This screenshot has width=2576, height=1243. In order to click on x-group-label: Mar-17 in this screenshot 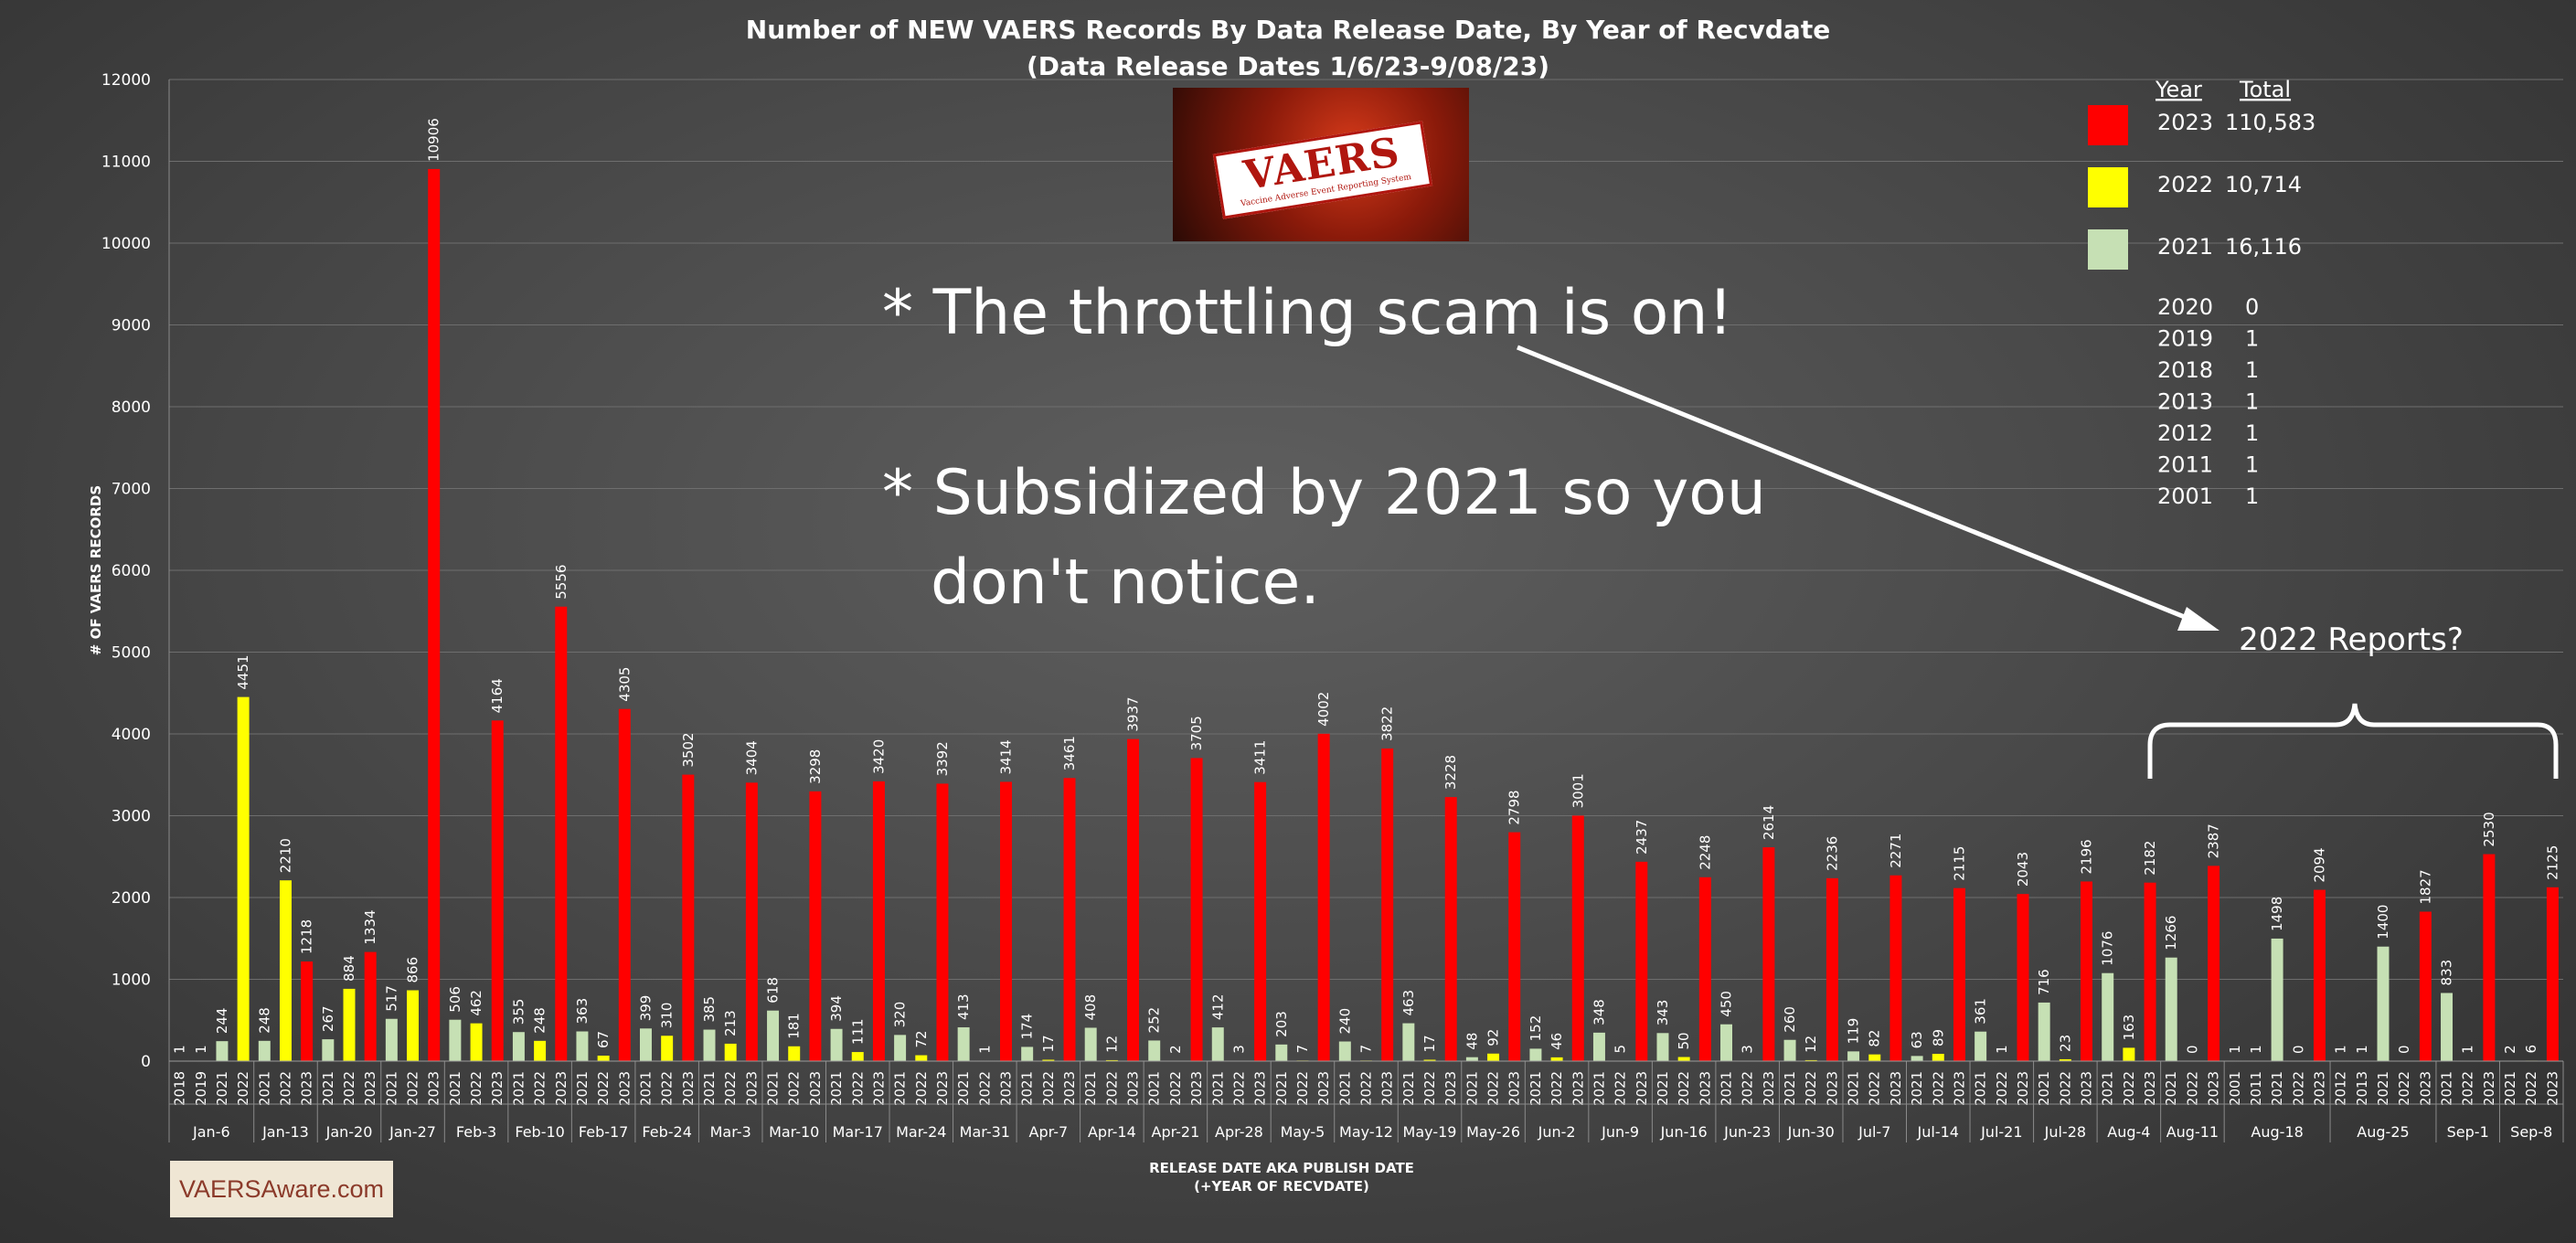, I will do `click(858, 1132)`.